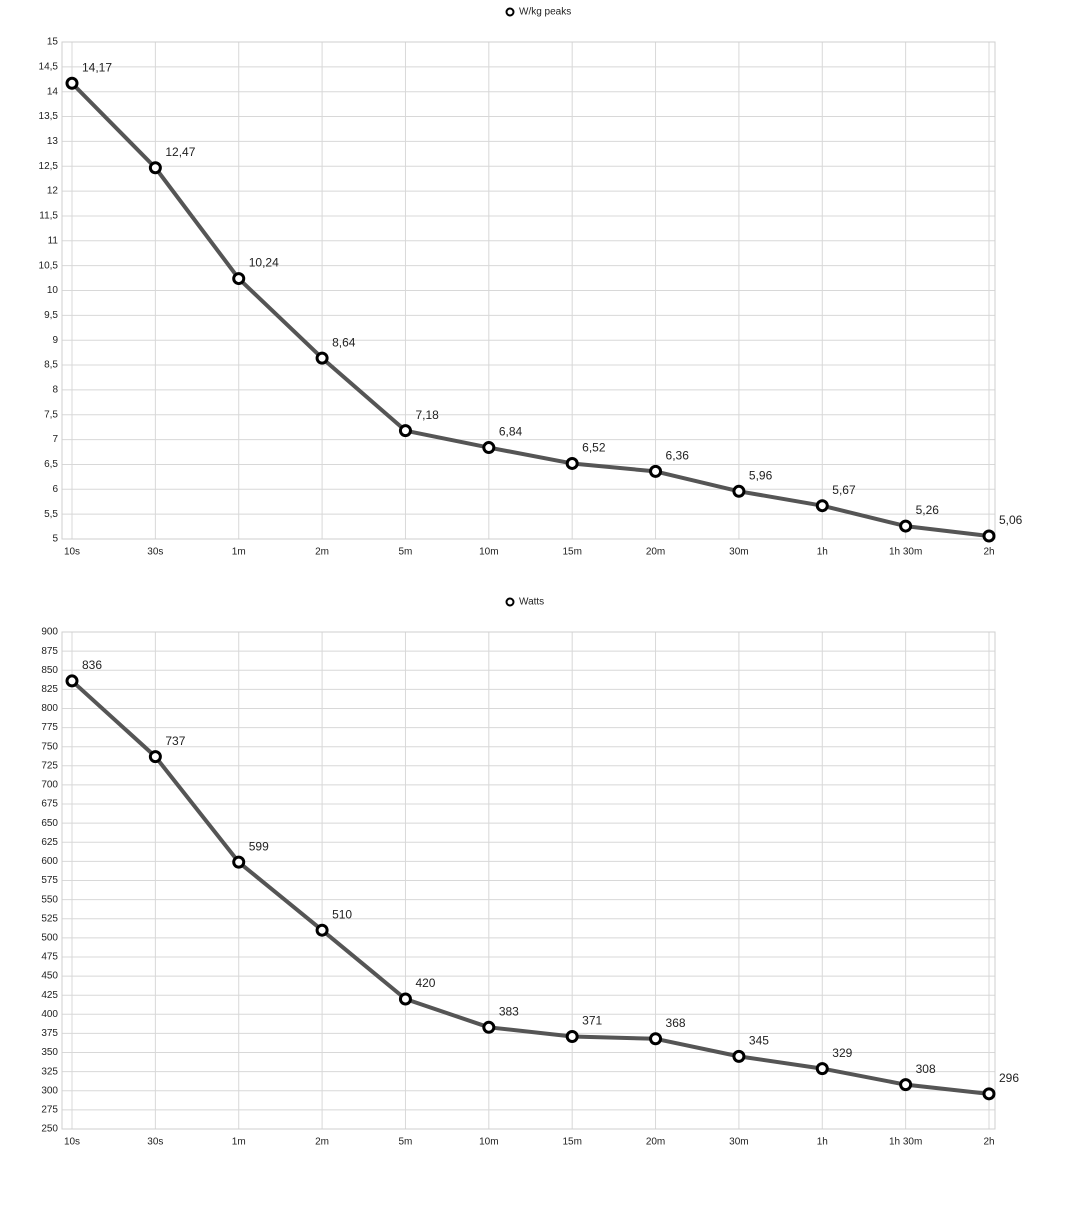  I want to click on y-tick-label: 6,5, so click(51, 464).